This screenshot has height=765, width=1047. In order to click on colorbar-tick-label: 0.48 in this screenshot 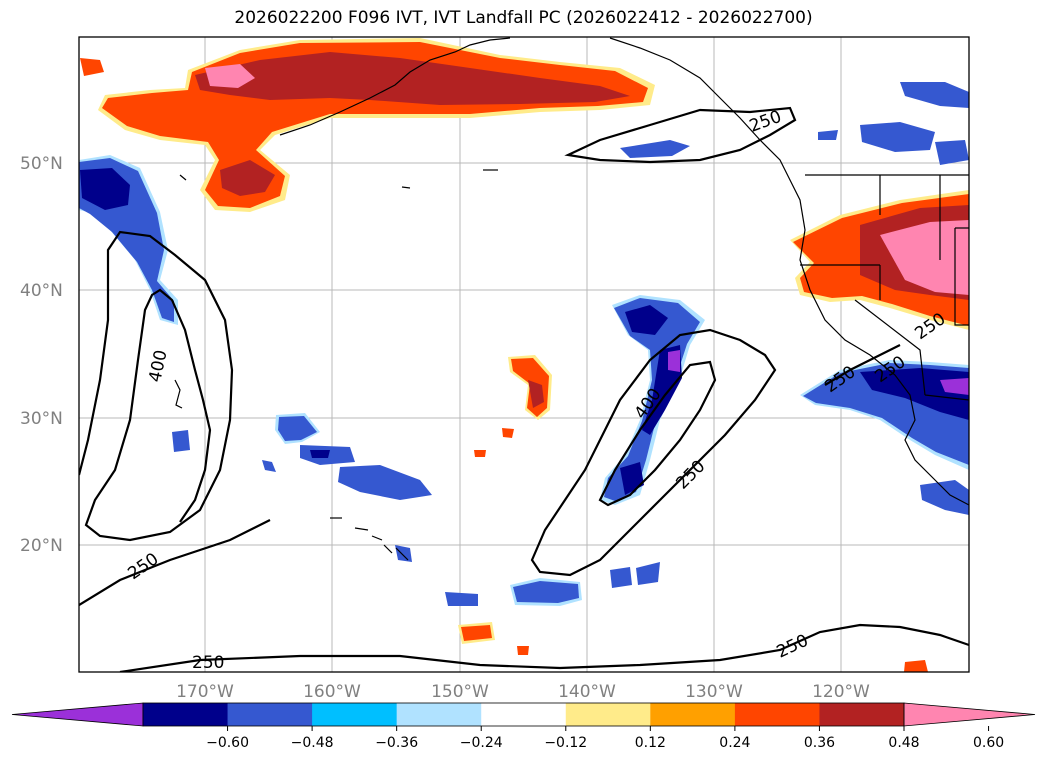, I will do `click(903, 743)`.